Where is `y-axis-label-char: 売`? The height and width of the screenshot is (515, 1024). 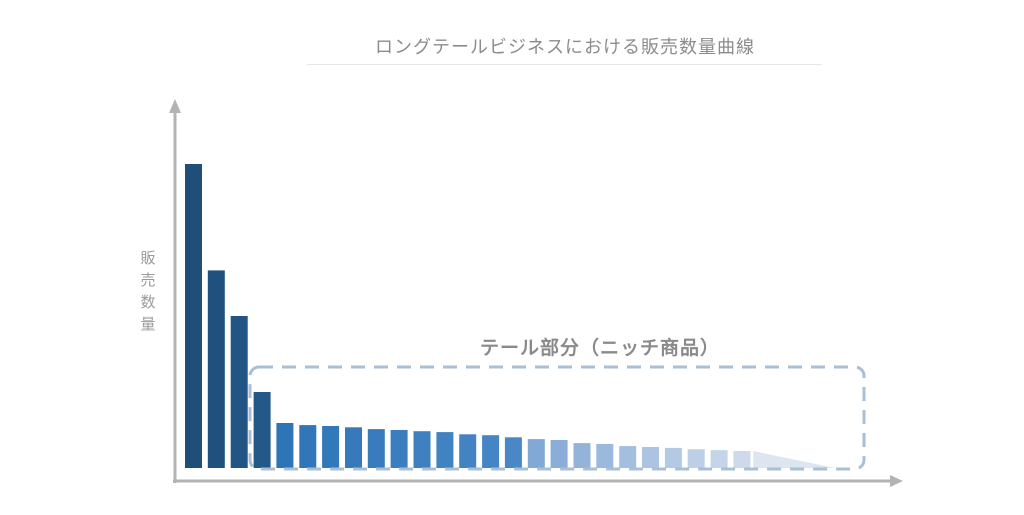
y-axis-label-char: 売 is located at coordinates (148, 280).